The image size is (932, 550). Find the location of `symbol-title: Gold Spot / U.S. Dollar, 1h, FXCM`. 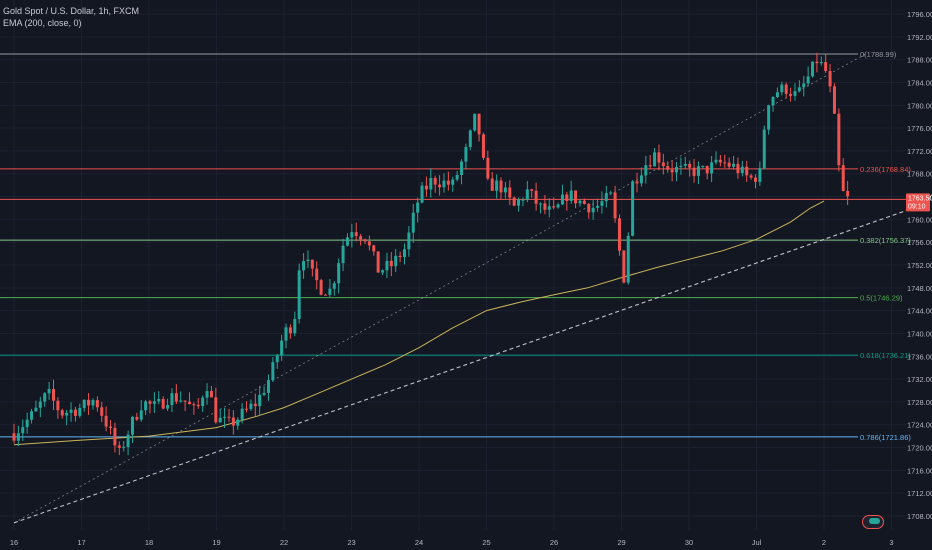

symbol-title: Gold Spot / U.S. Dollar, 1h, FXCM is located at coordinates (71, 11).